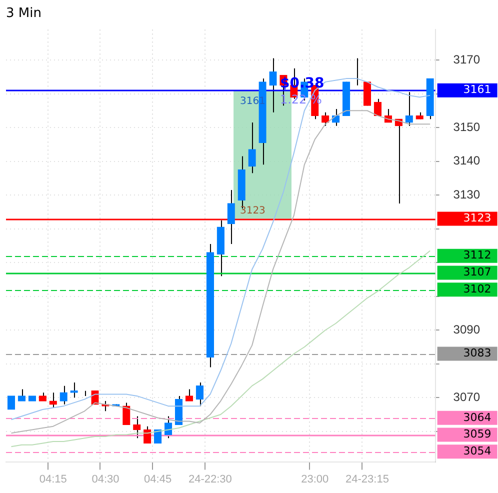  I want to click on y-tick-label: 3170, so click(466, 59).